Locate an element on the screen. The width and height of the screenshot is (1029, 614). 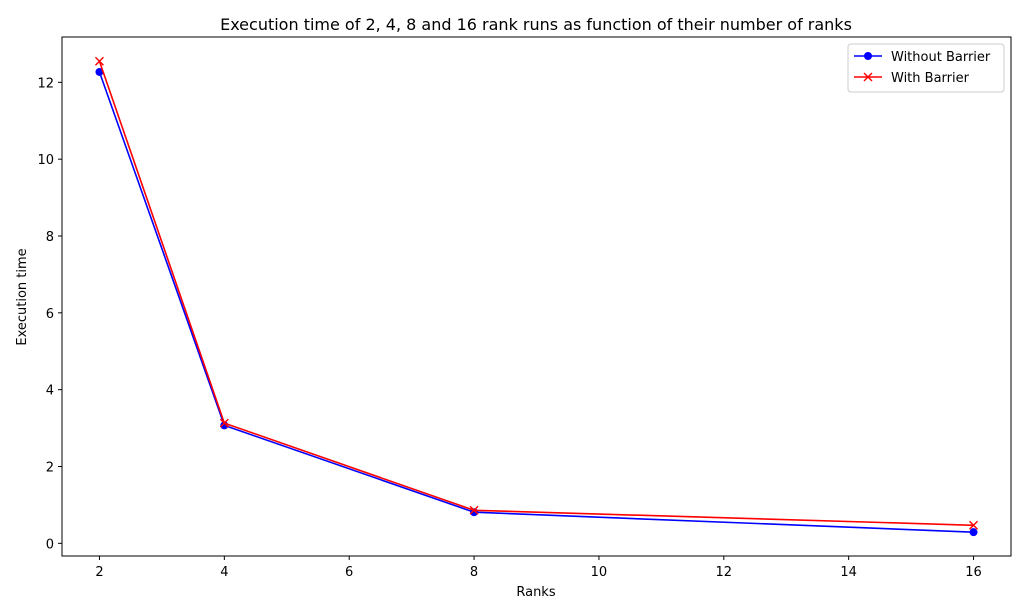
x-tick-label: 10 is located at coordinates (599, 572).